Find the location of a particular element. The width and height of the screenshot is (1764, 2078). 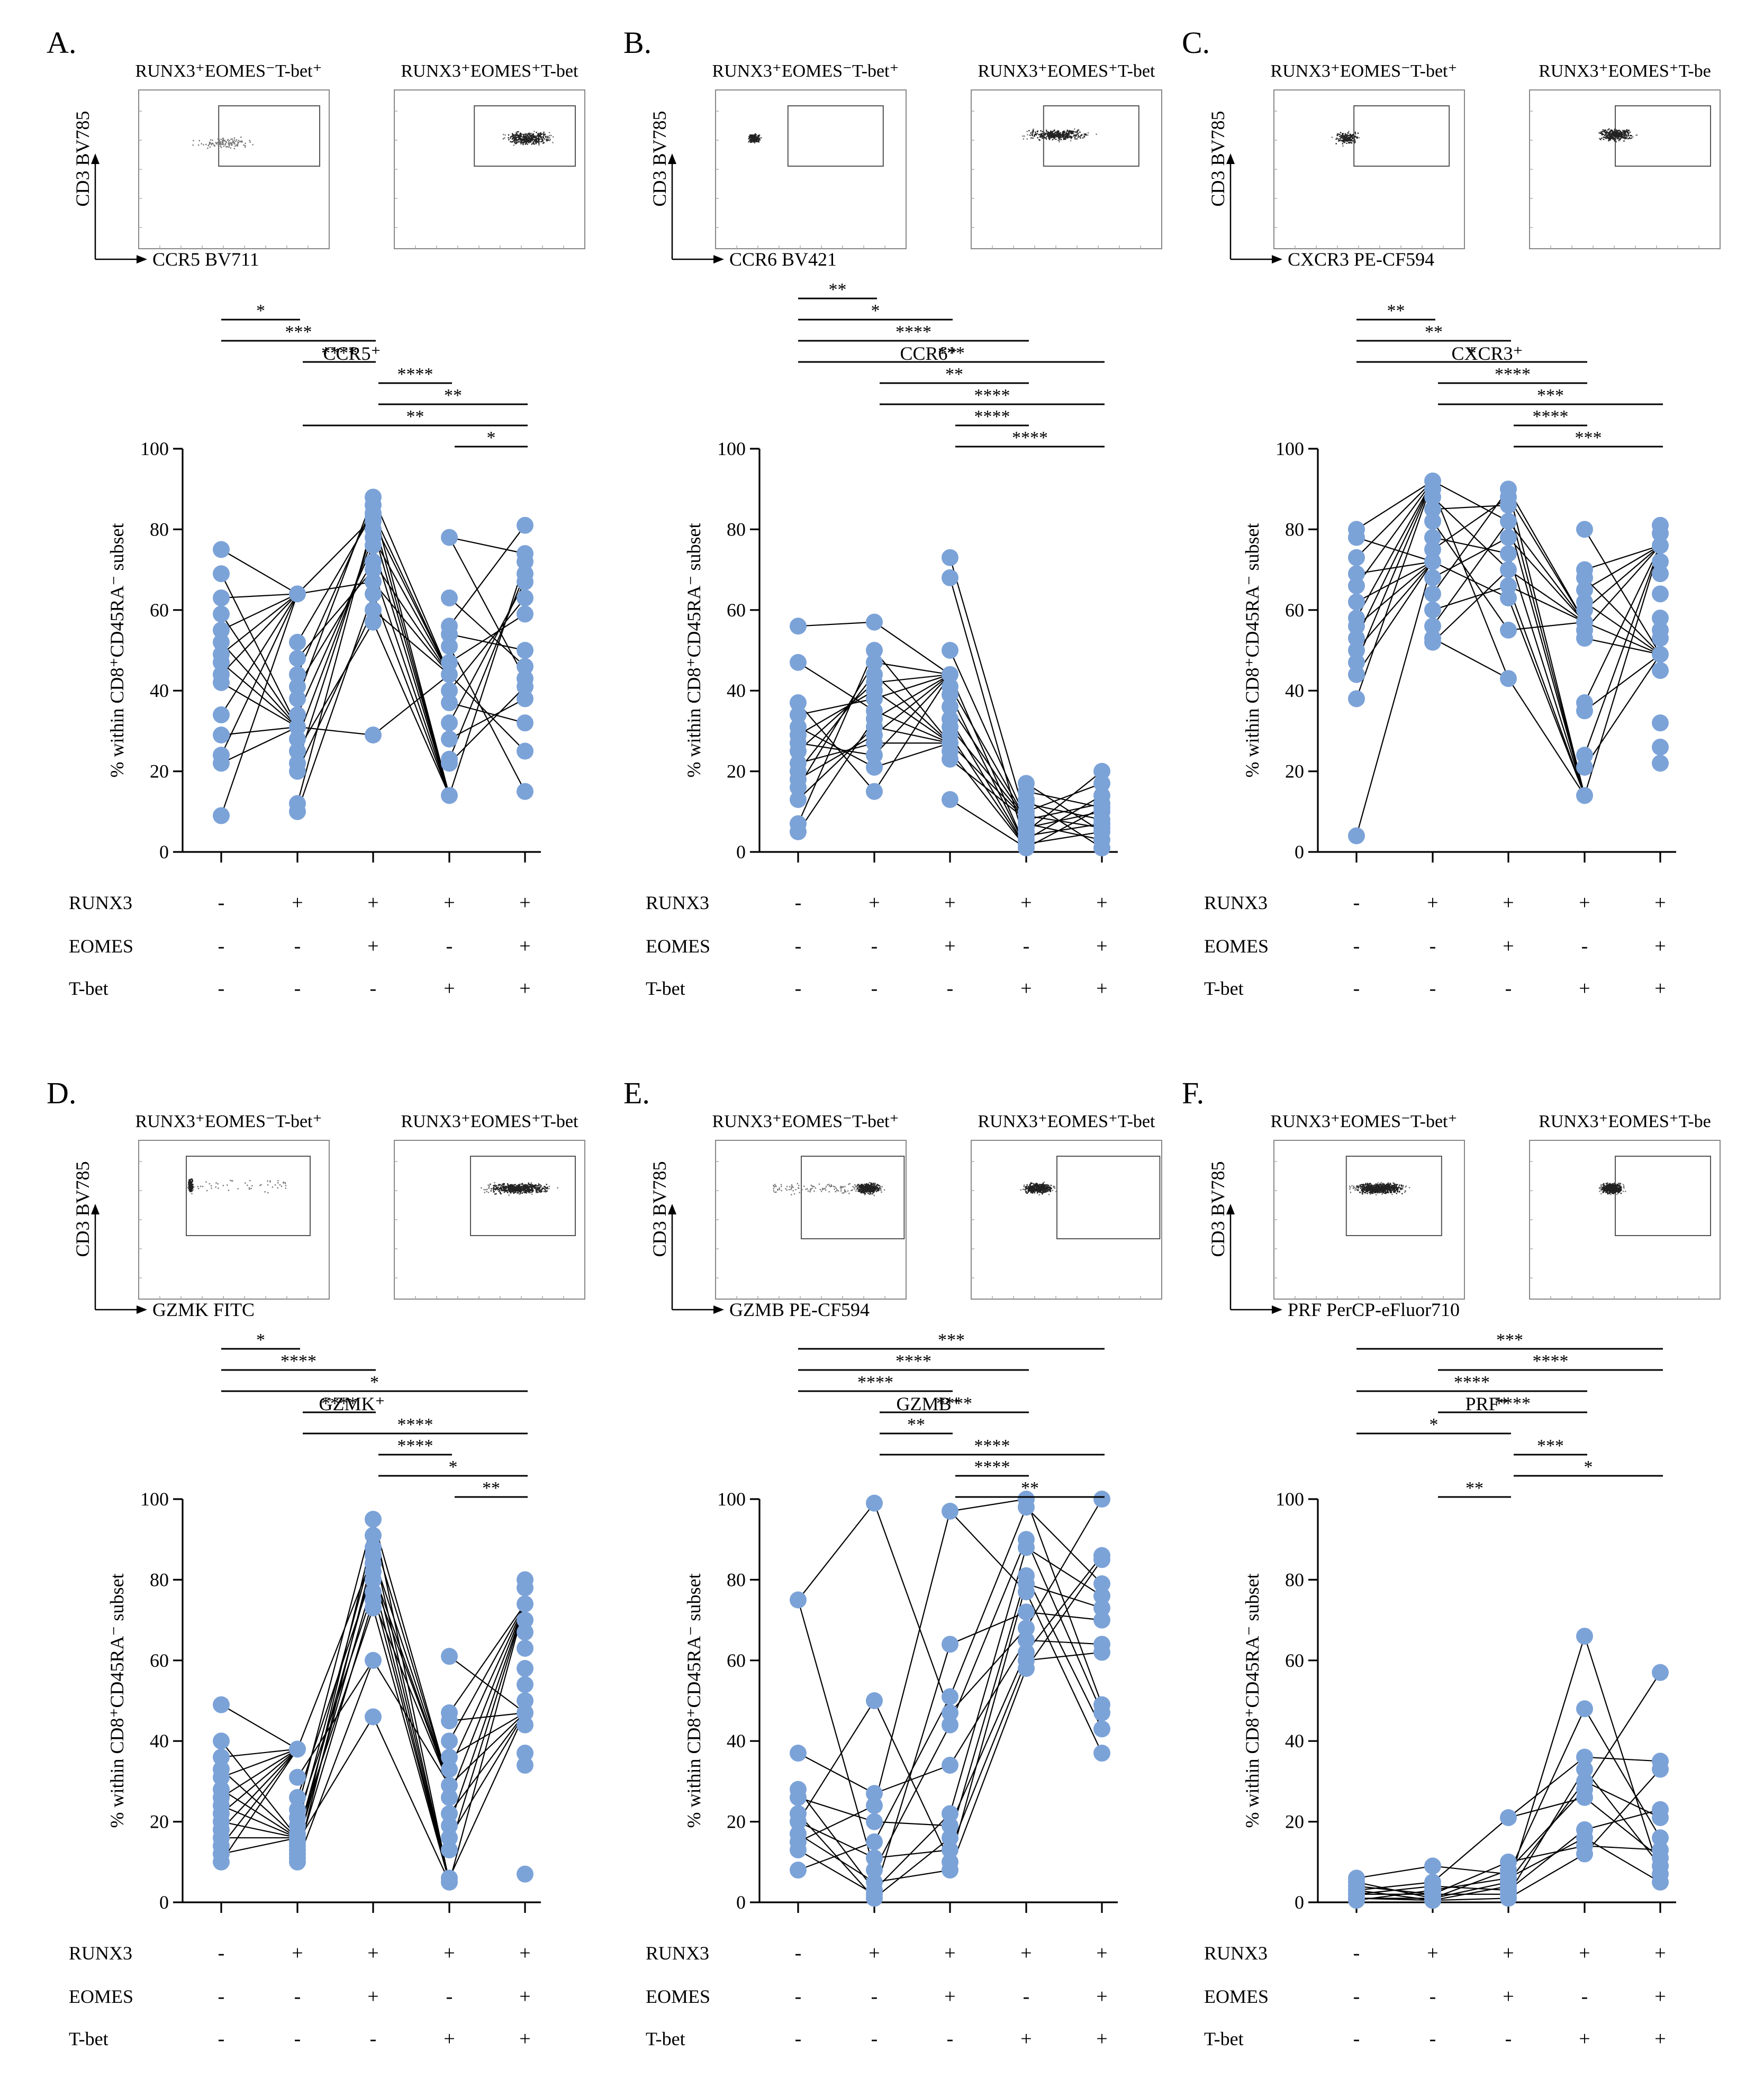

flow-plot-right-title: RUNX3⁺EOMES⁺T-bet is located at coordinates (1067, 71).